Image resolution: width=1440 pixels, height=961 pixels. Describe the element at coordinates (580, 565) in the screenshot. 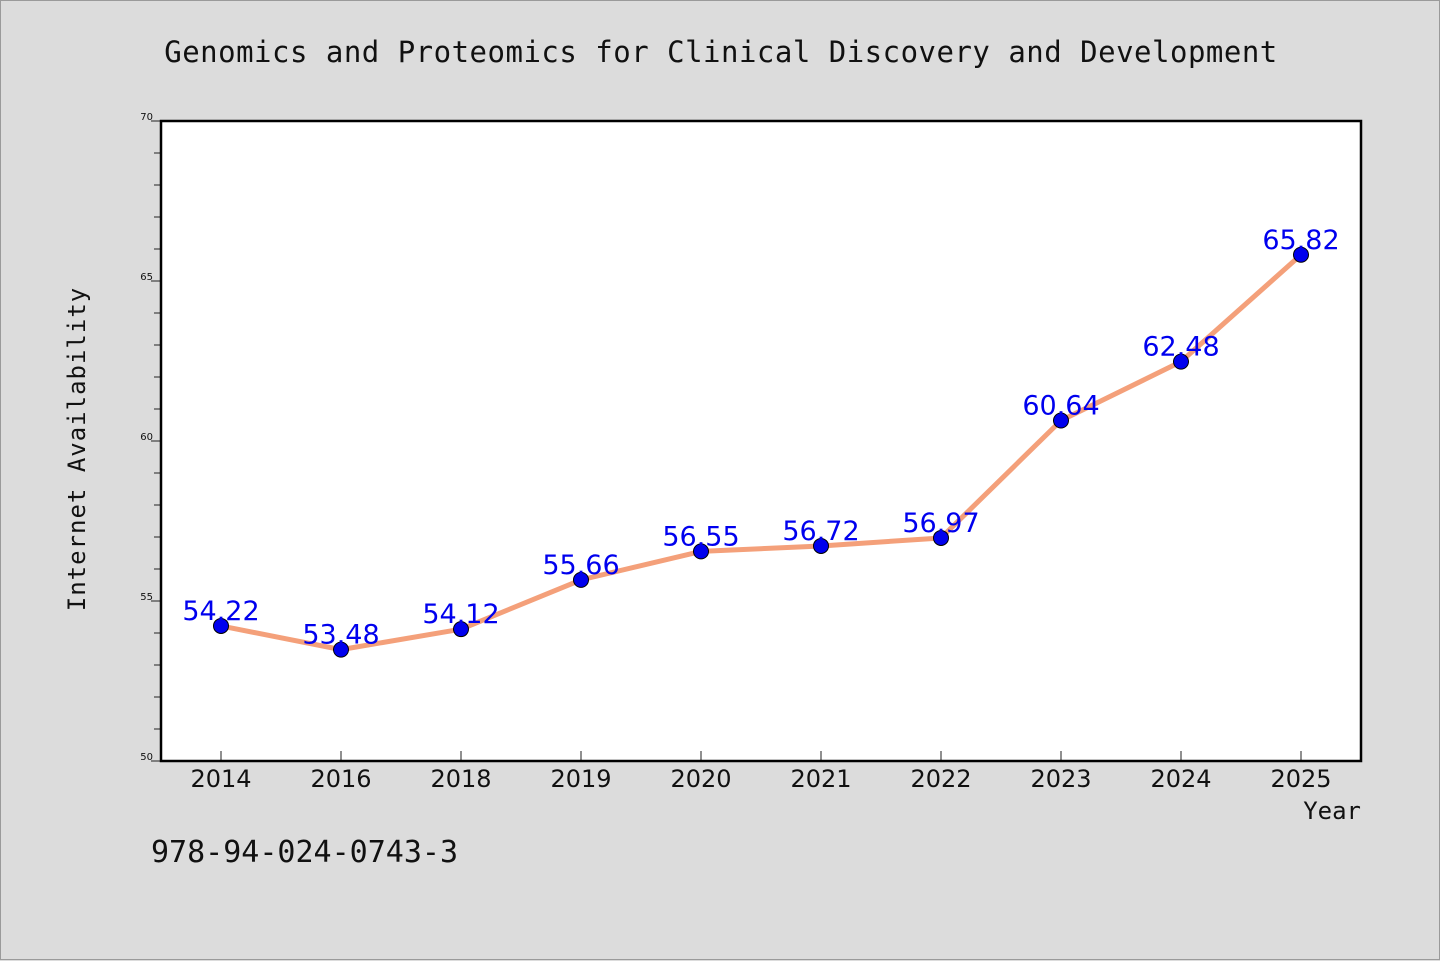

I see `data-label: 55.66` at that location.